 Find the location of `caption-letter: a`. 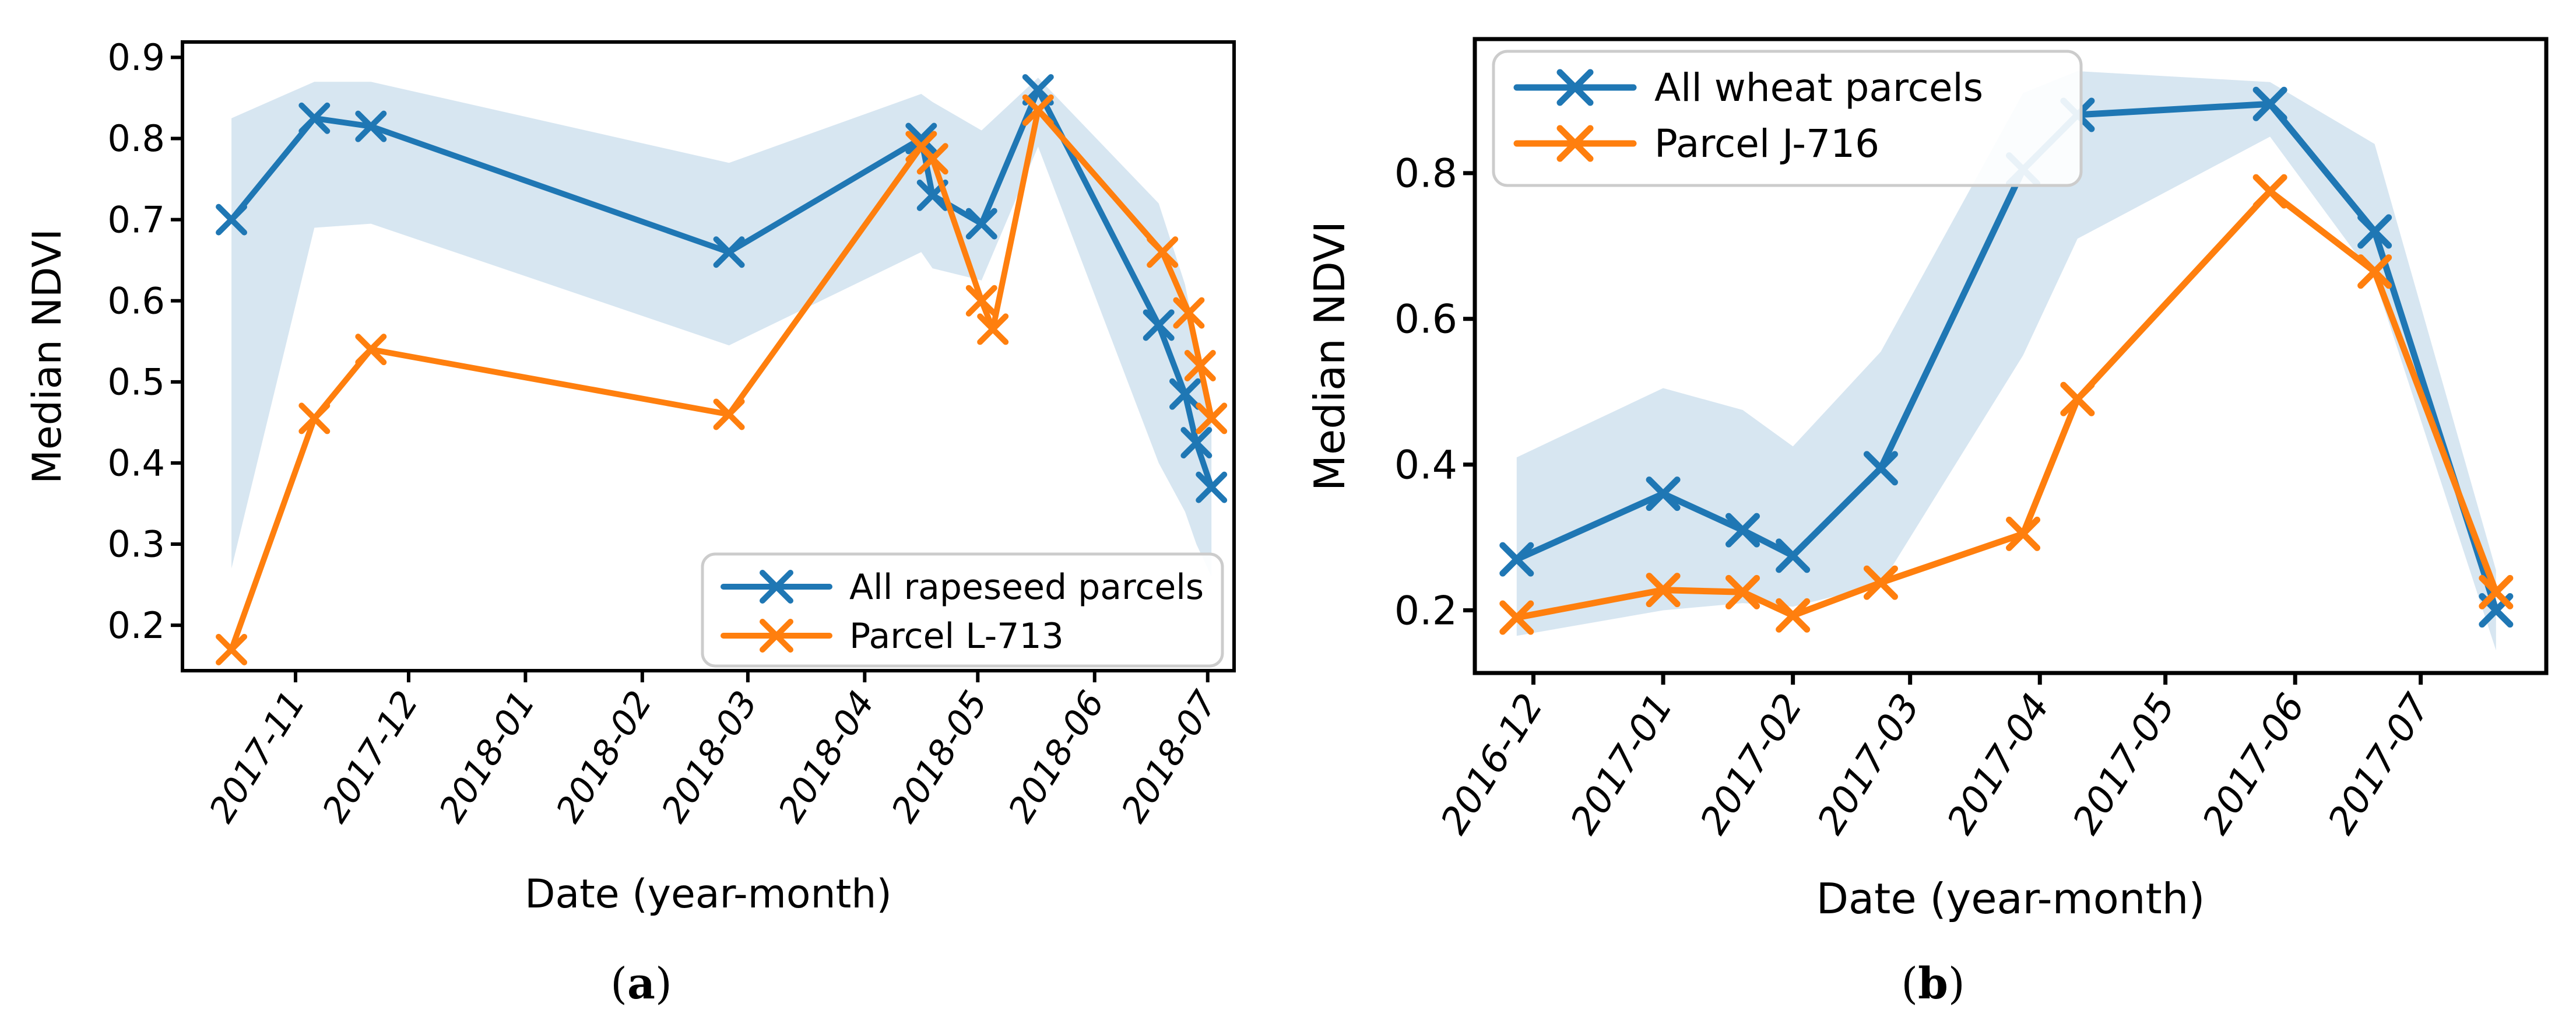

caption-letter: a is located at coordinates (641, 984).